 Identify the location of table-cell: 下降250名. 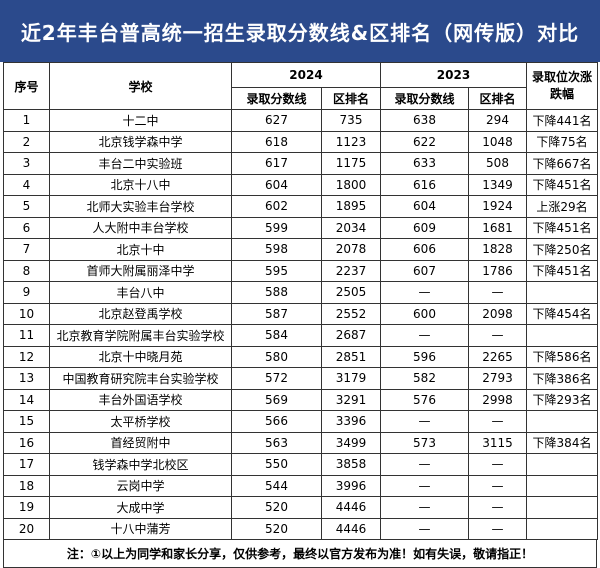
(562, 249).